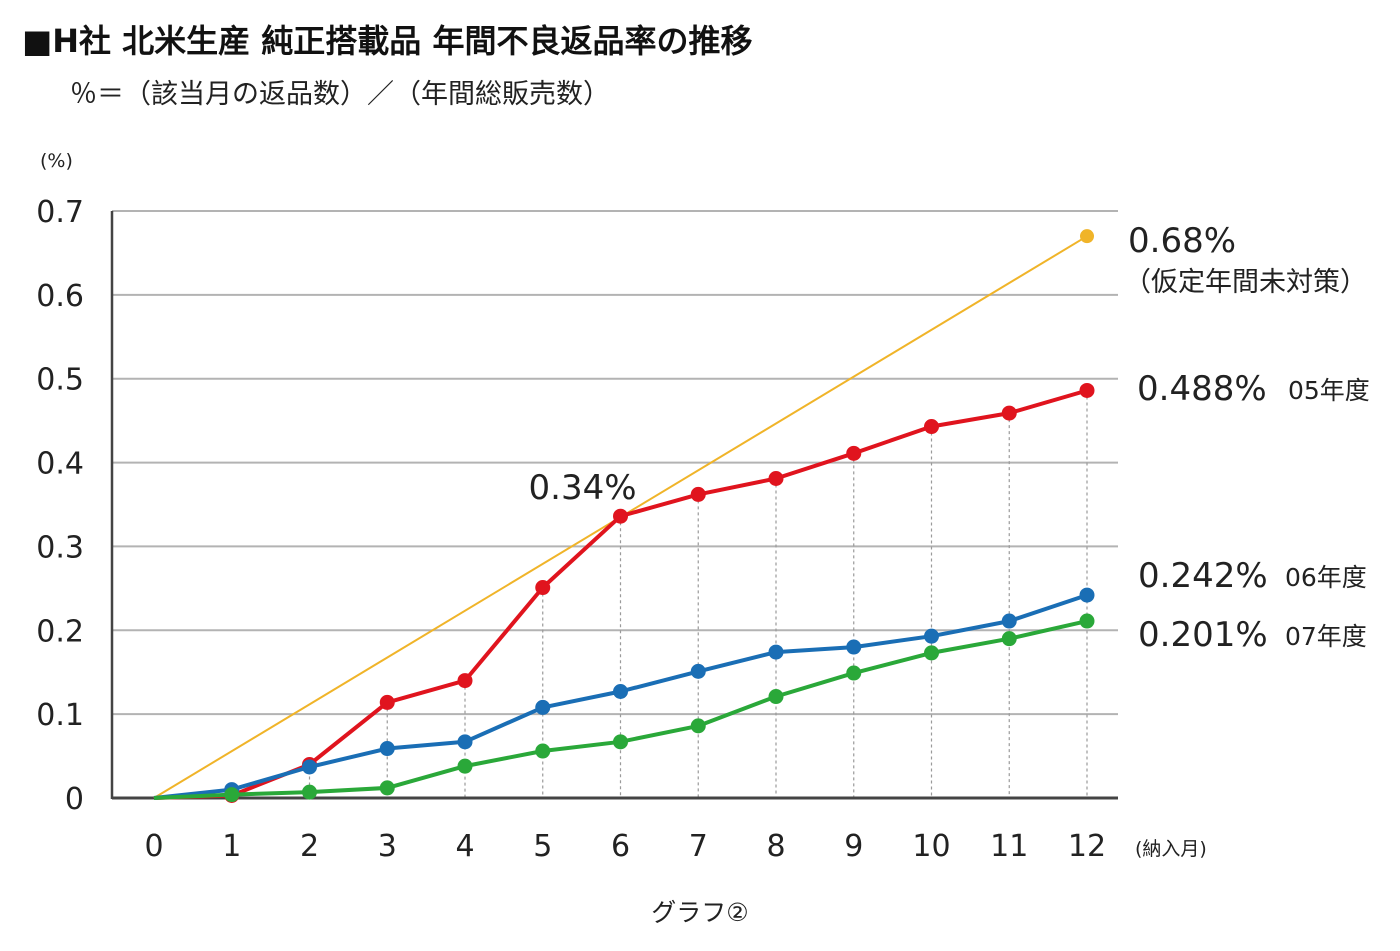 Image resolution: width=1400 pixels, height=951 pixels. What do you see at coordinates (1203, 576) in the screenshot?
I see `end-value-label-fy06: 0.242%` at bounding box center [1203, 576].